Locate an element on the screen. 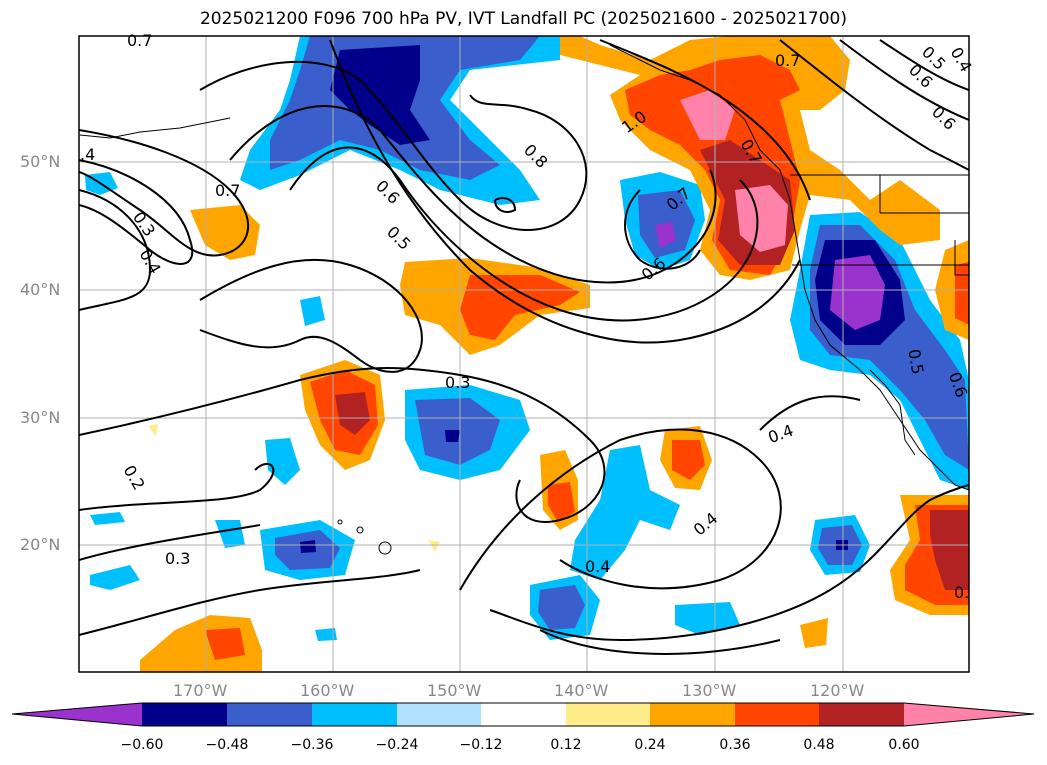 Image resolution: width=1047 pixels, height=765 pixels. lon-tick-label: 120°W is located at coordinates (837, 690).